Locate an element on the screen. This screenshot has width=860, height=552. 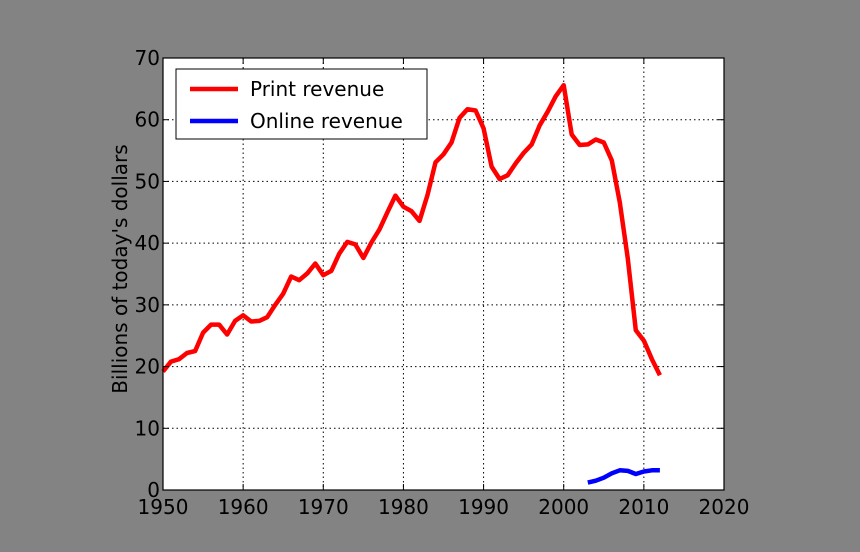
x-tick-label: 1960 is located at coordinates (243, 507).